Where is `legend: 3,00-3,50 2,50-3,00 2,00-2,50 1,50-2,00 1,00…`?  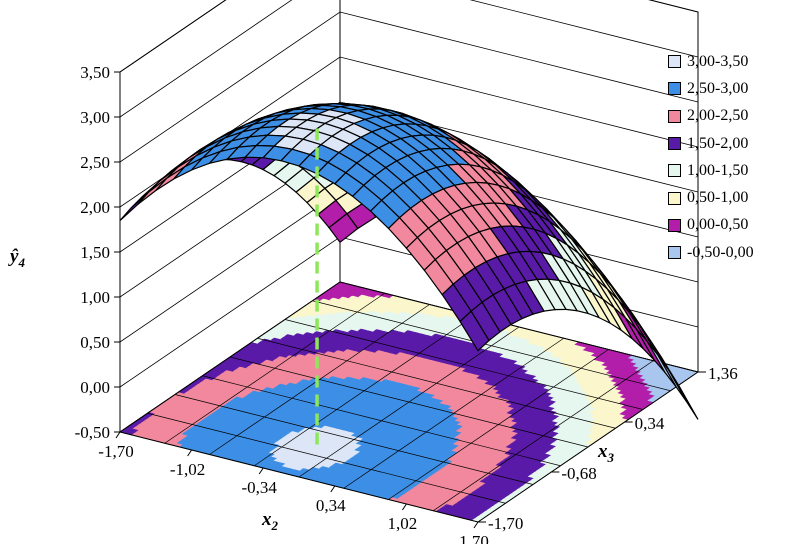 legend: 3,00-3,50 2,50-3,00 2,00-2,50 1,50-2,00 1,00… is located at coordinates (727, 157).